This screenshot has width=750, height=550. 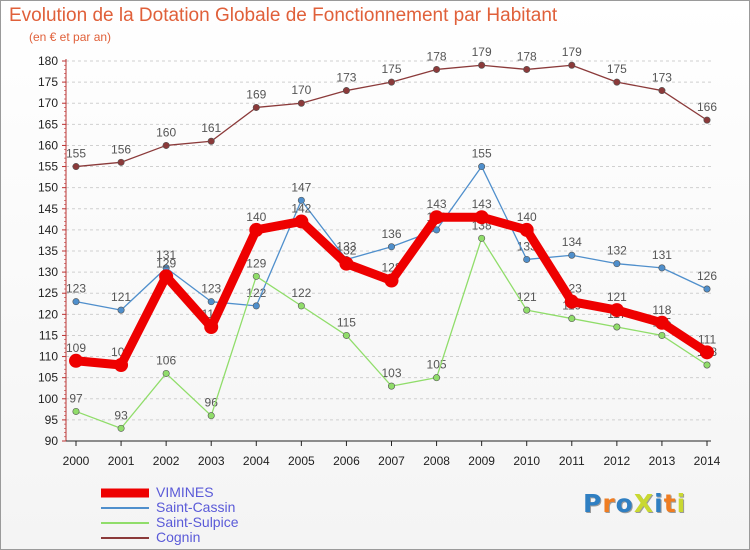 What do you see at coordinates (346, 461) in the screenshot?
I see `x-tick-label: 2006` at bounding box center [346, 461].